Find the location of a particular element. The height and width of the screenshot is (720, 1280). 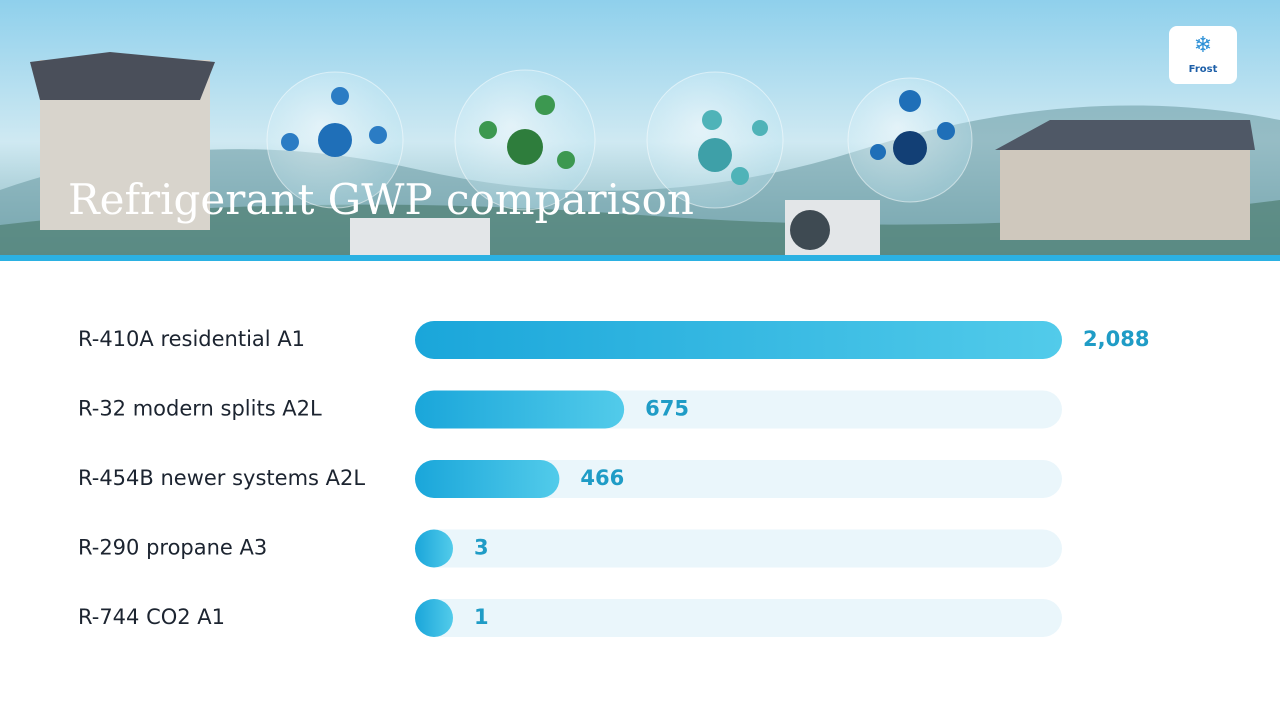

category-label: R-32 modern splits A2L is located at coordinates (200, 409).